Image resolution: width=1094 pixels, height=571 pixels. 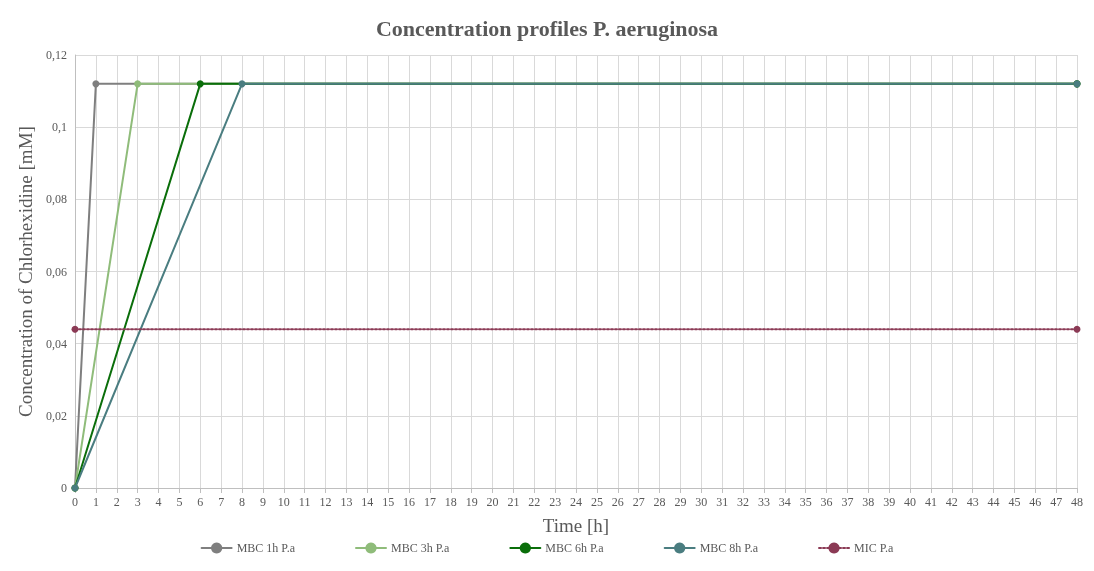 I want to click on x-tick-label: 46, so click(x=1035, y=502).